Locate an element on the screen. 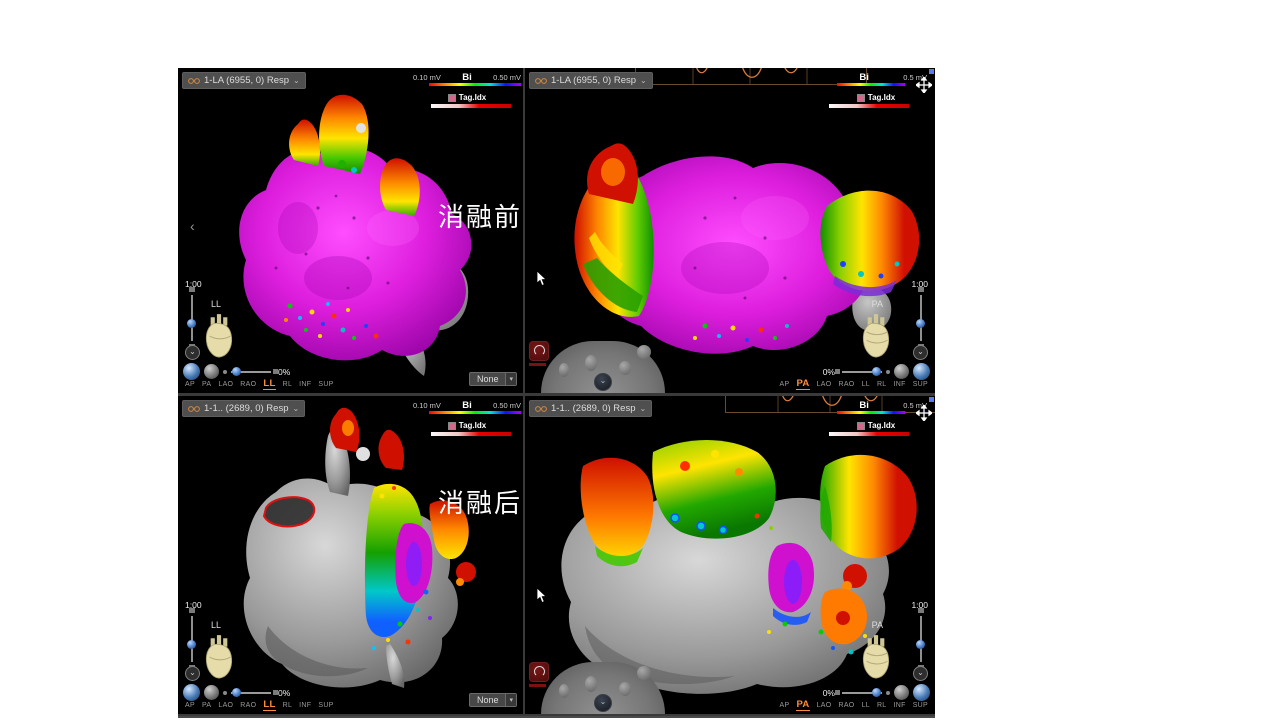 The height and width of the screenshot is (720, 1280). orientation-buttons: AP PA LAO RAO LL RL INF SUP is located at coordinates (854, 384).